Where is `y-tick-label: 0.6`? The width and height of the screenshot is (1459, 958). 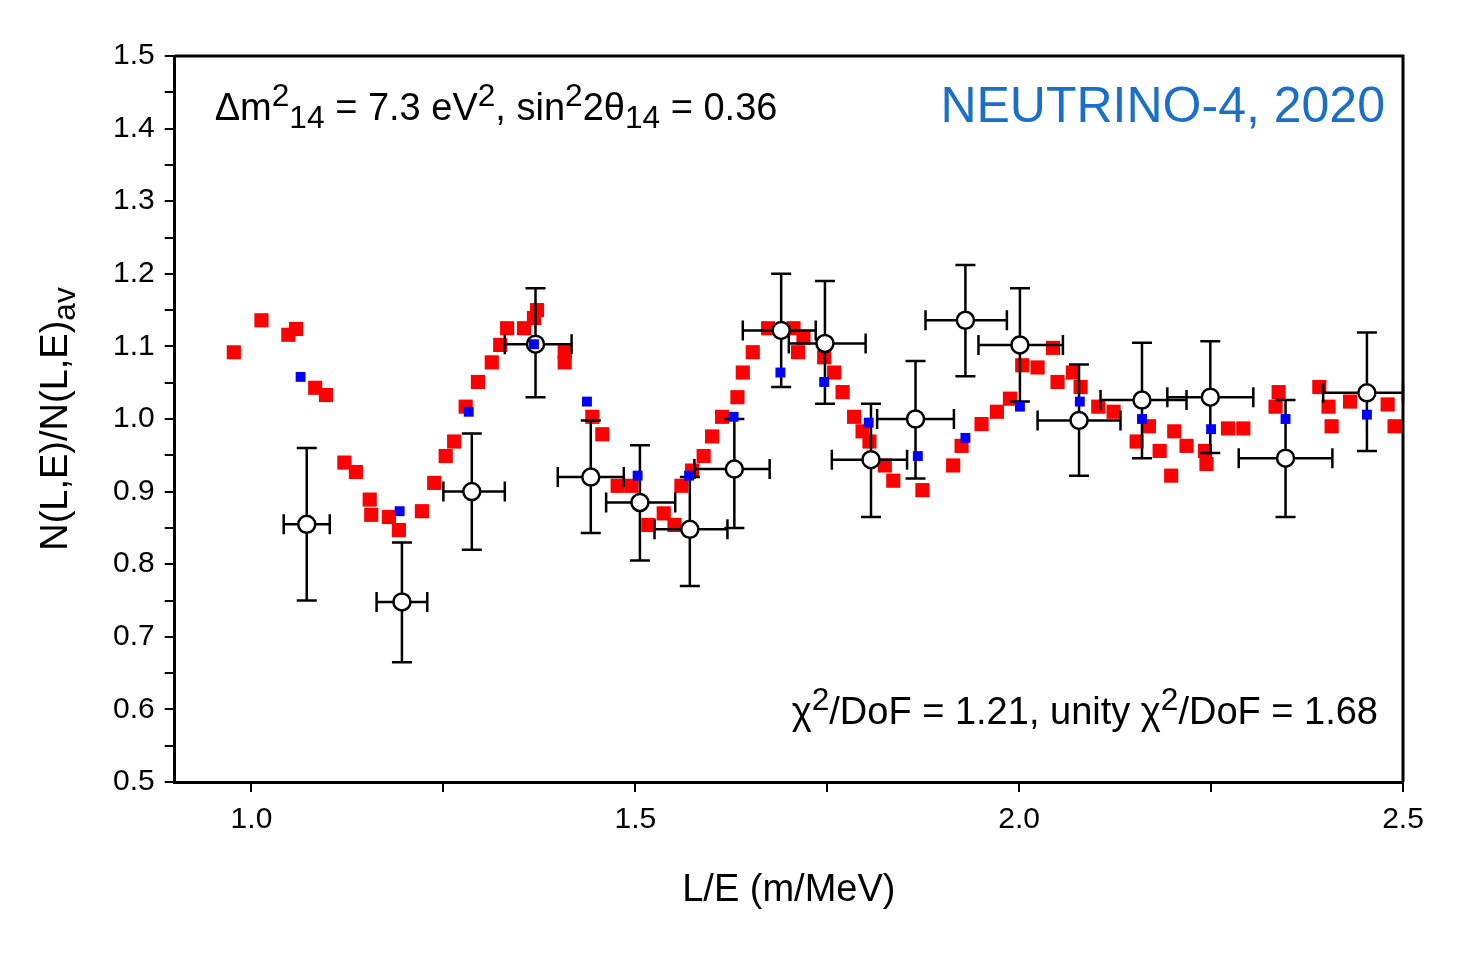 y-tick-label: 0.6 is located at coordinates (133, 707).